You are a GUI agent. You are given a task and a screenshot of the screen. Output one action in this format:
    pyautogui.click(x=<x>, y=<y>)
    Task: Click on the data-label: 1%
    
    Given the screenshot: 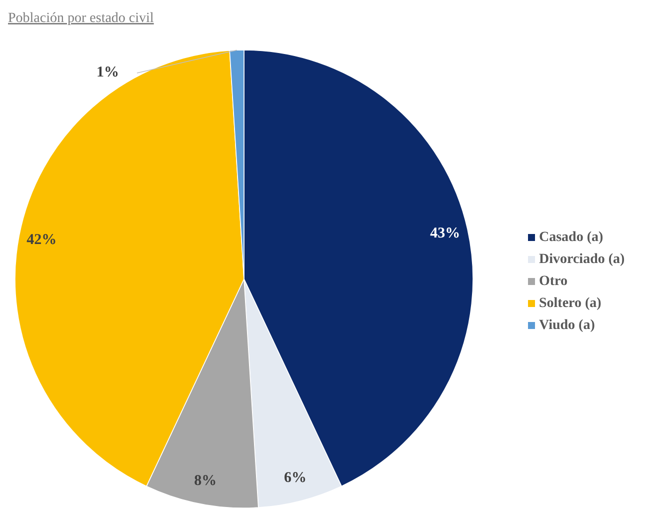 What is the action you would take?
    pyautogui.click(x=107, y=72)
    